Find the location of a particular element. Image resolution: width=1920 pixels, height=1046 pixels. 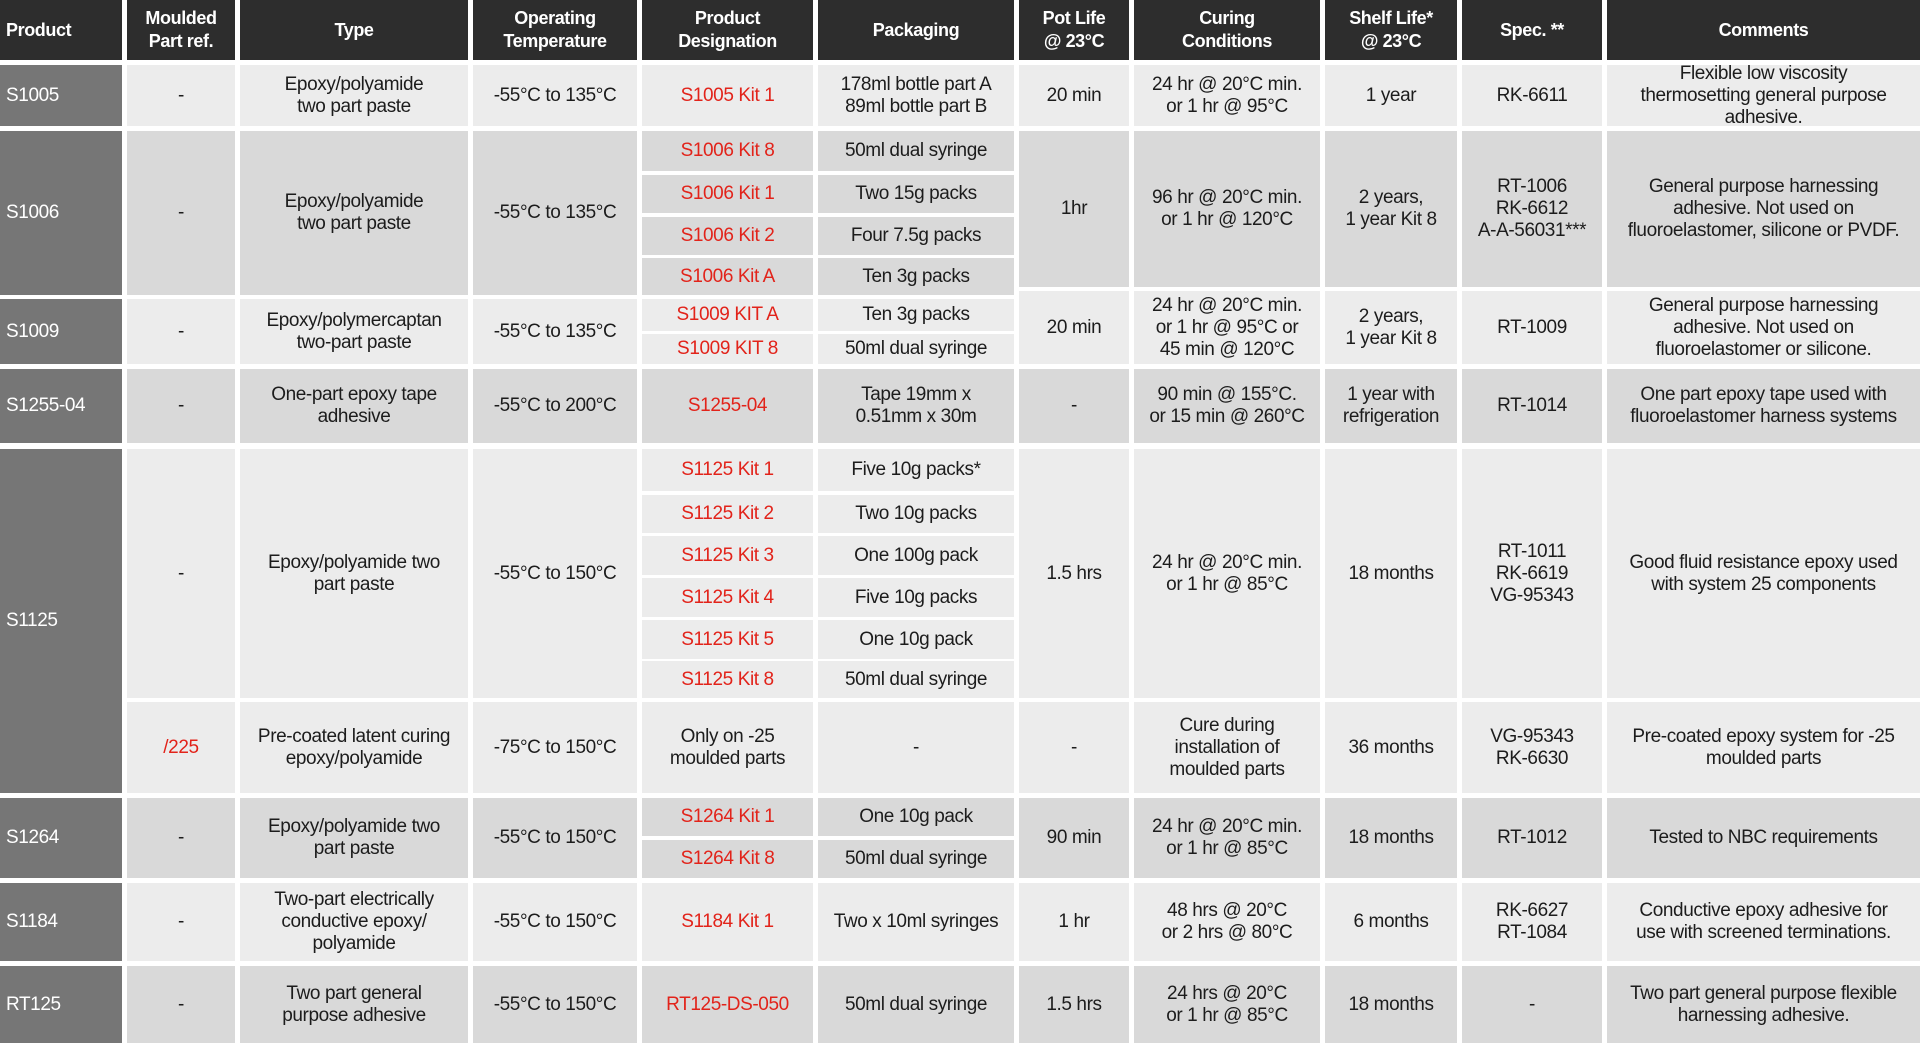

spec-cell: RK-6611 is located at coordinates (1532, 95).